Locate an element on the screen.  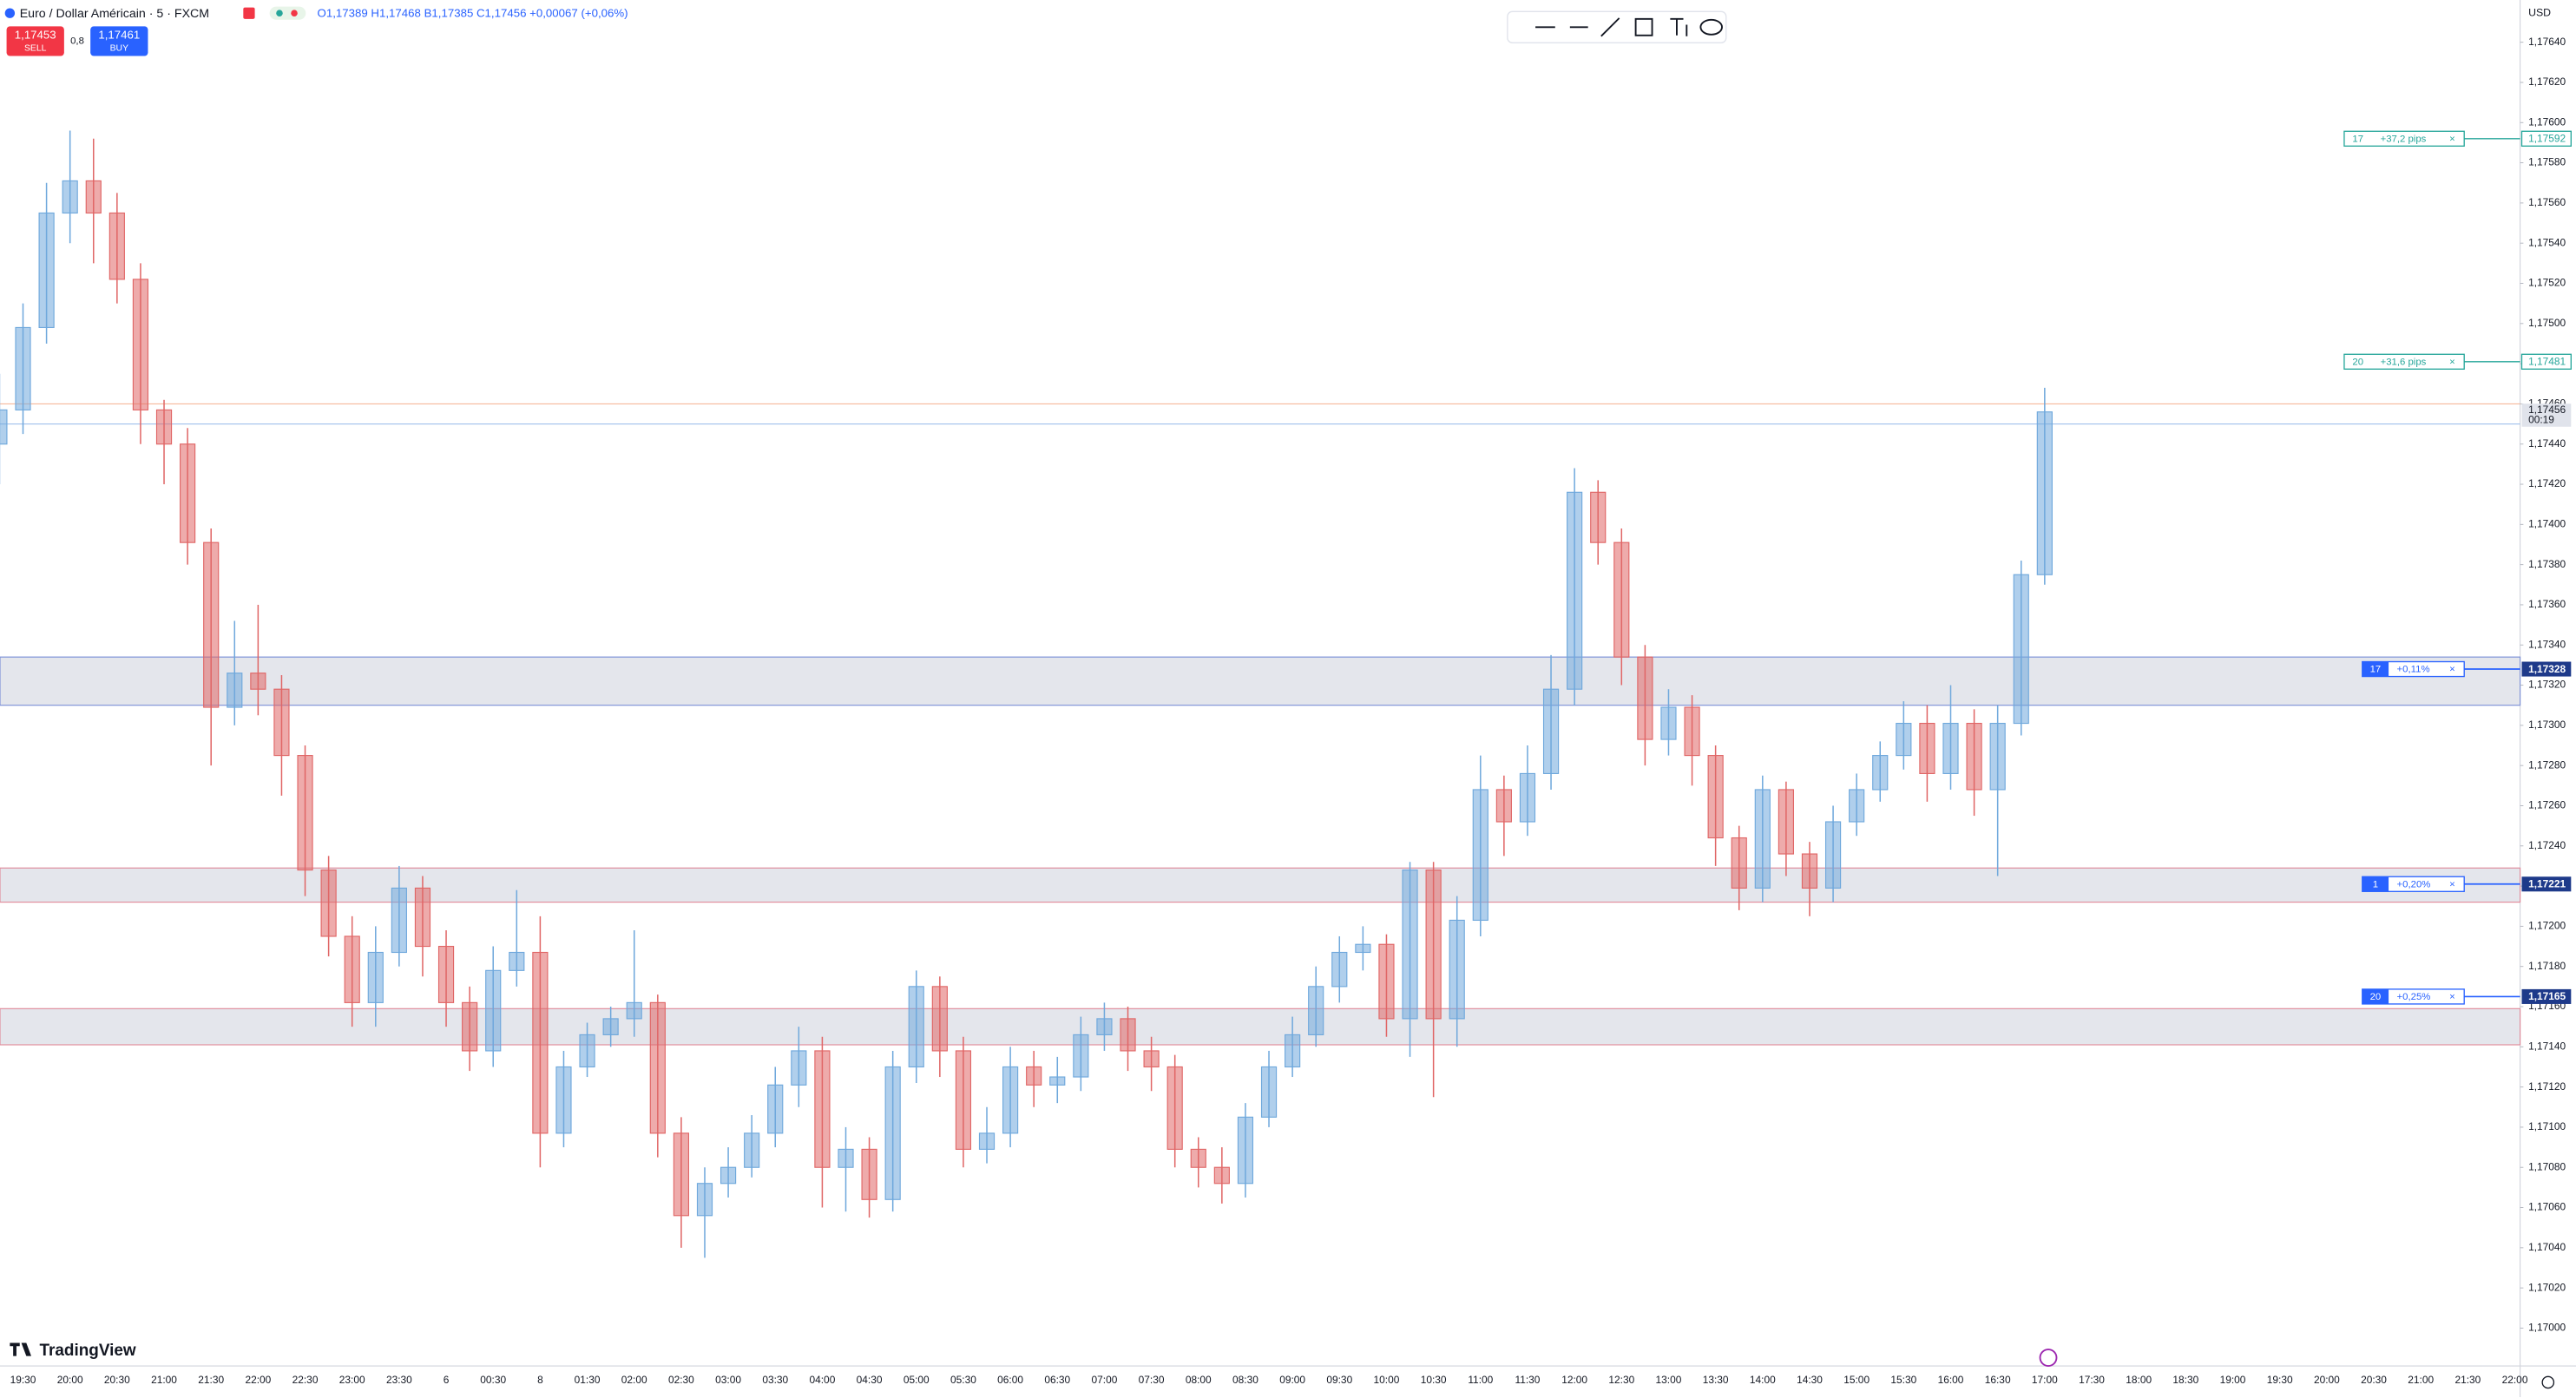
position-box is located at coordinates (2404, 361).